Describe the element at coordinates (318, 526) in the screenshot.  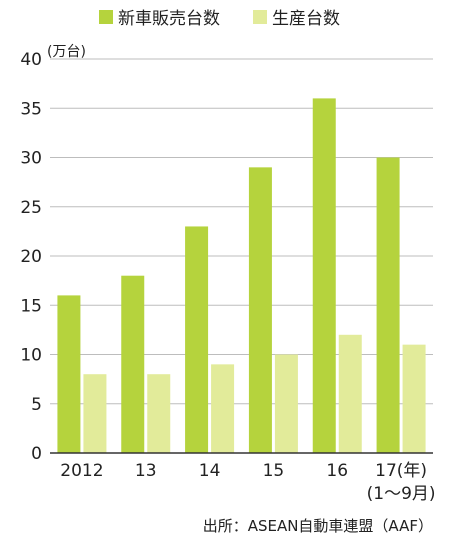
I see `source-note: 出所：ASEAN自動車連盟（AAF）` at that location.